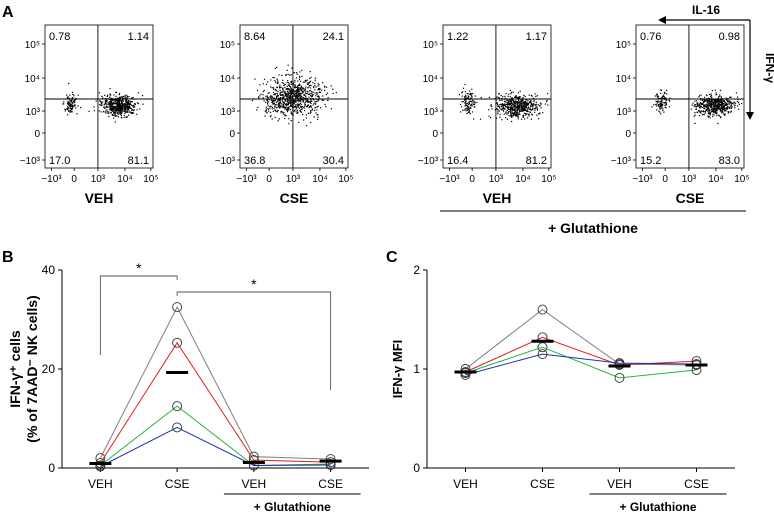  What do you see at coordinates (138, 161) in the screenshot?
I see `quadrant-lr-value: 81.1` at bounding box center [138, 161].